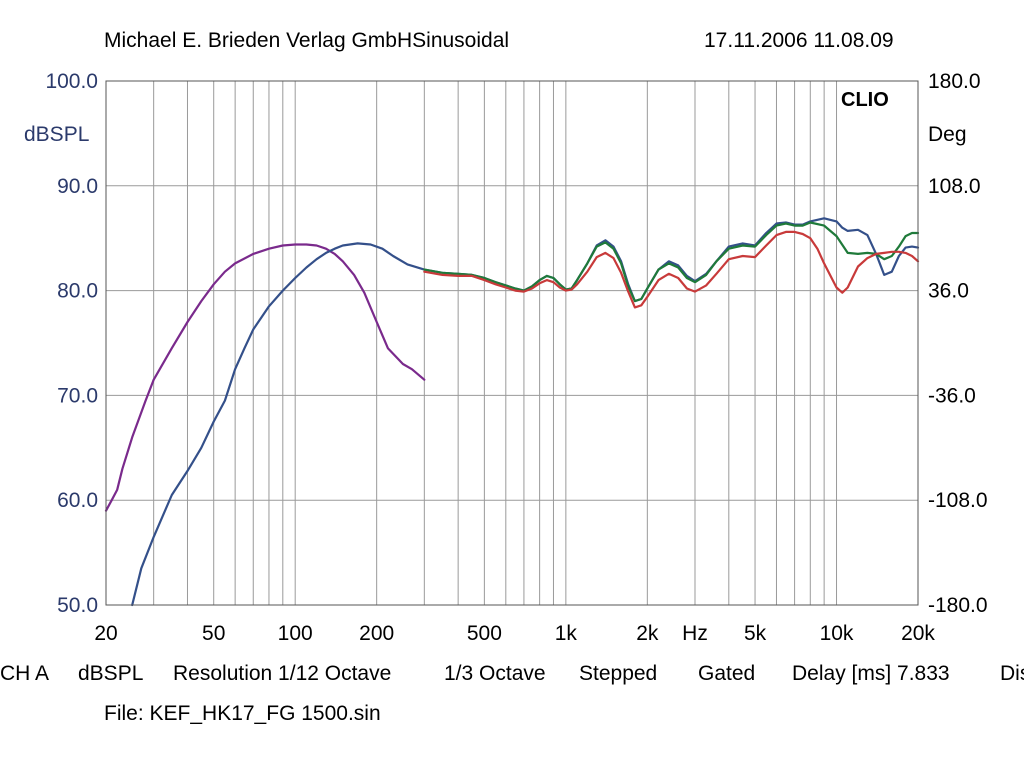 The width and height of the screenshot is (1024, 757). I want to click on y-tick-label: 90.0, so click(77, 186).